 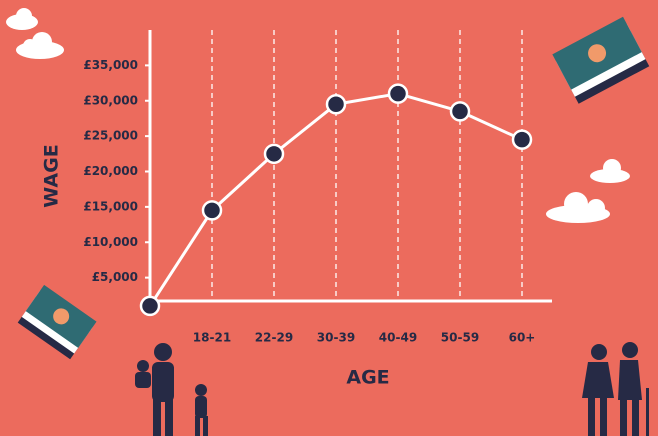 What do you see at coordinates (52, 175) in the screenshot?
I see `y-axis-title: WAGE` at bounding box center [52, 175].